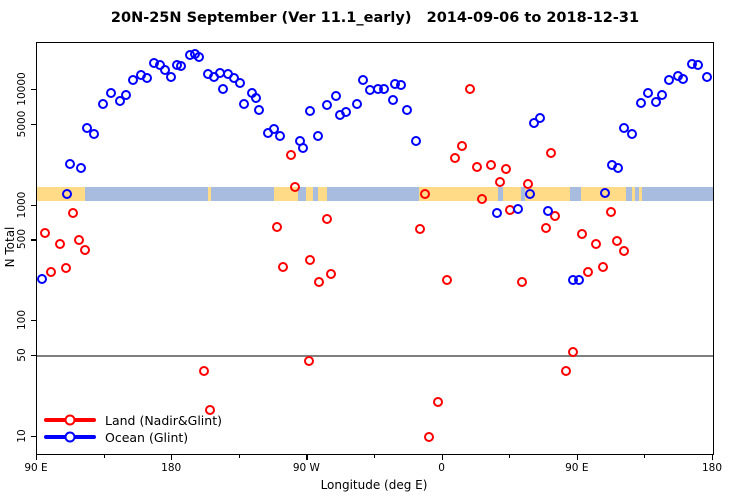  What do you see at coordinates (441, 467) in the screenshot?
I see `x-axis-tick-label: 0` at bounding box center [441, 467].